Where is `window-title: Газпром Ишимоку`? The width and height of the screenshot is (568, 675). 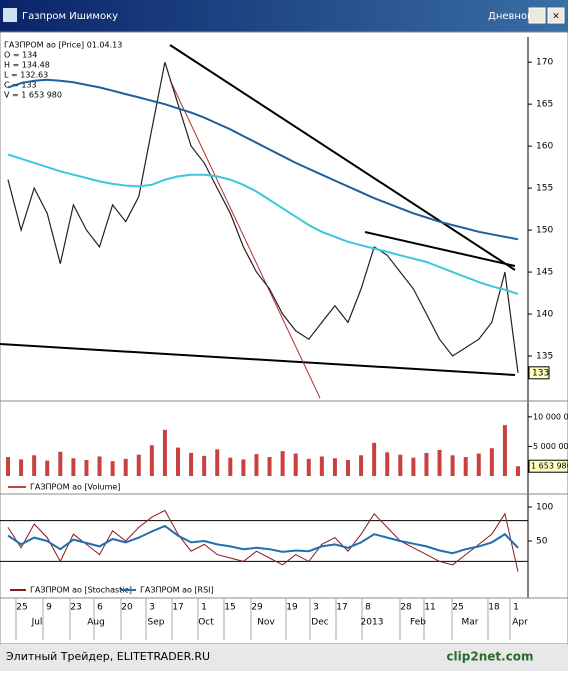 window-title: Газпром Ишимоку is located at coordinates (70, 16).